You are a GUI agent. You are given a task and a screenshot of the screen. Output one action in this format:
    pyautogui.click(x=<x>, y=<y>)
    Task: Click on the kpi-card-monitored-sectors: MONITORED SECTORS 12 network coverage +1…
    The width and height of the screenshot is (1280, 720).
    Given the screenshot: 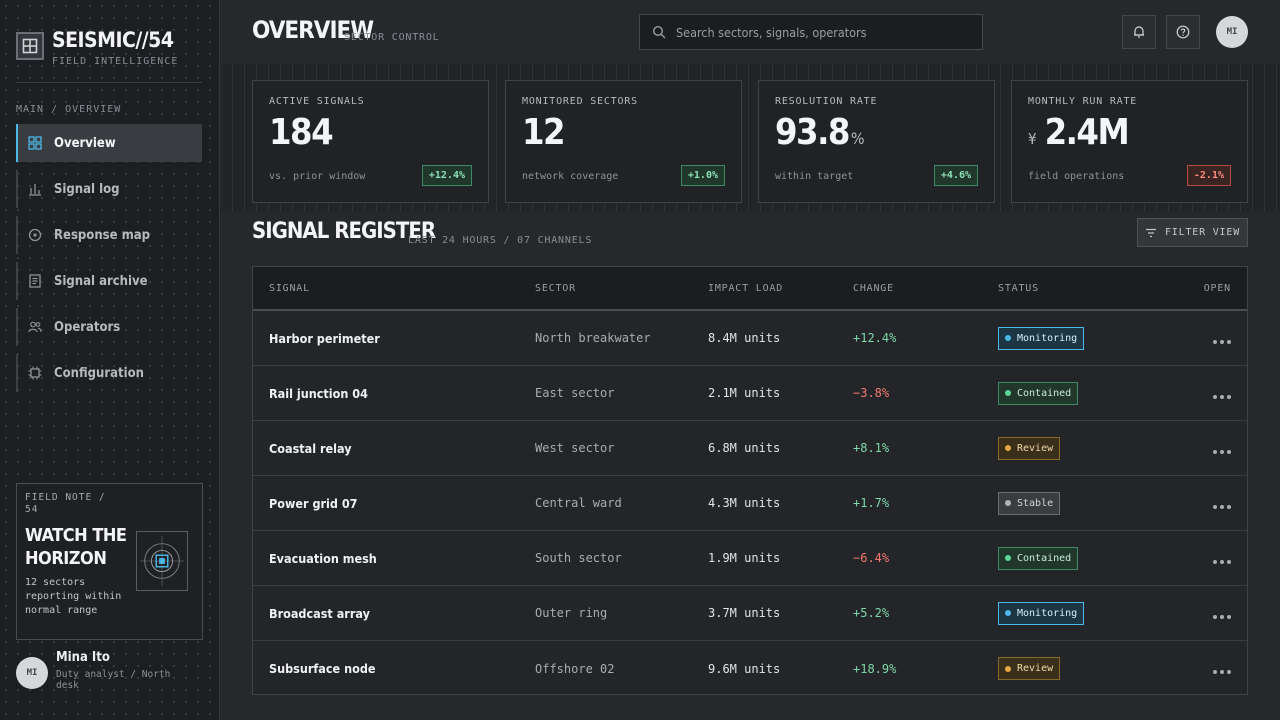 What is the action you would take?
    pyautogui.click(x=623, y=141)
    